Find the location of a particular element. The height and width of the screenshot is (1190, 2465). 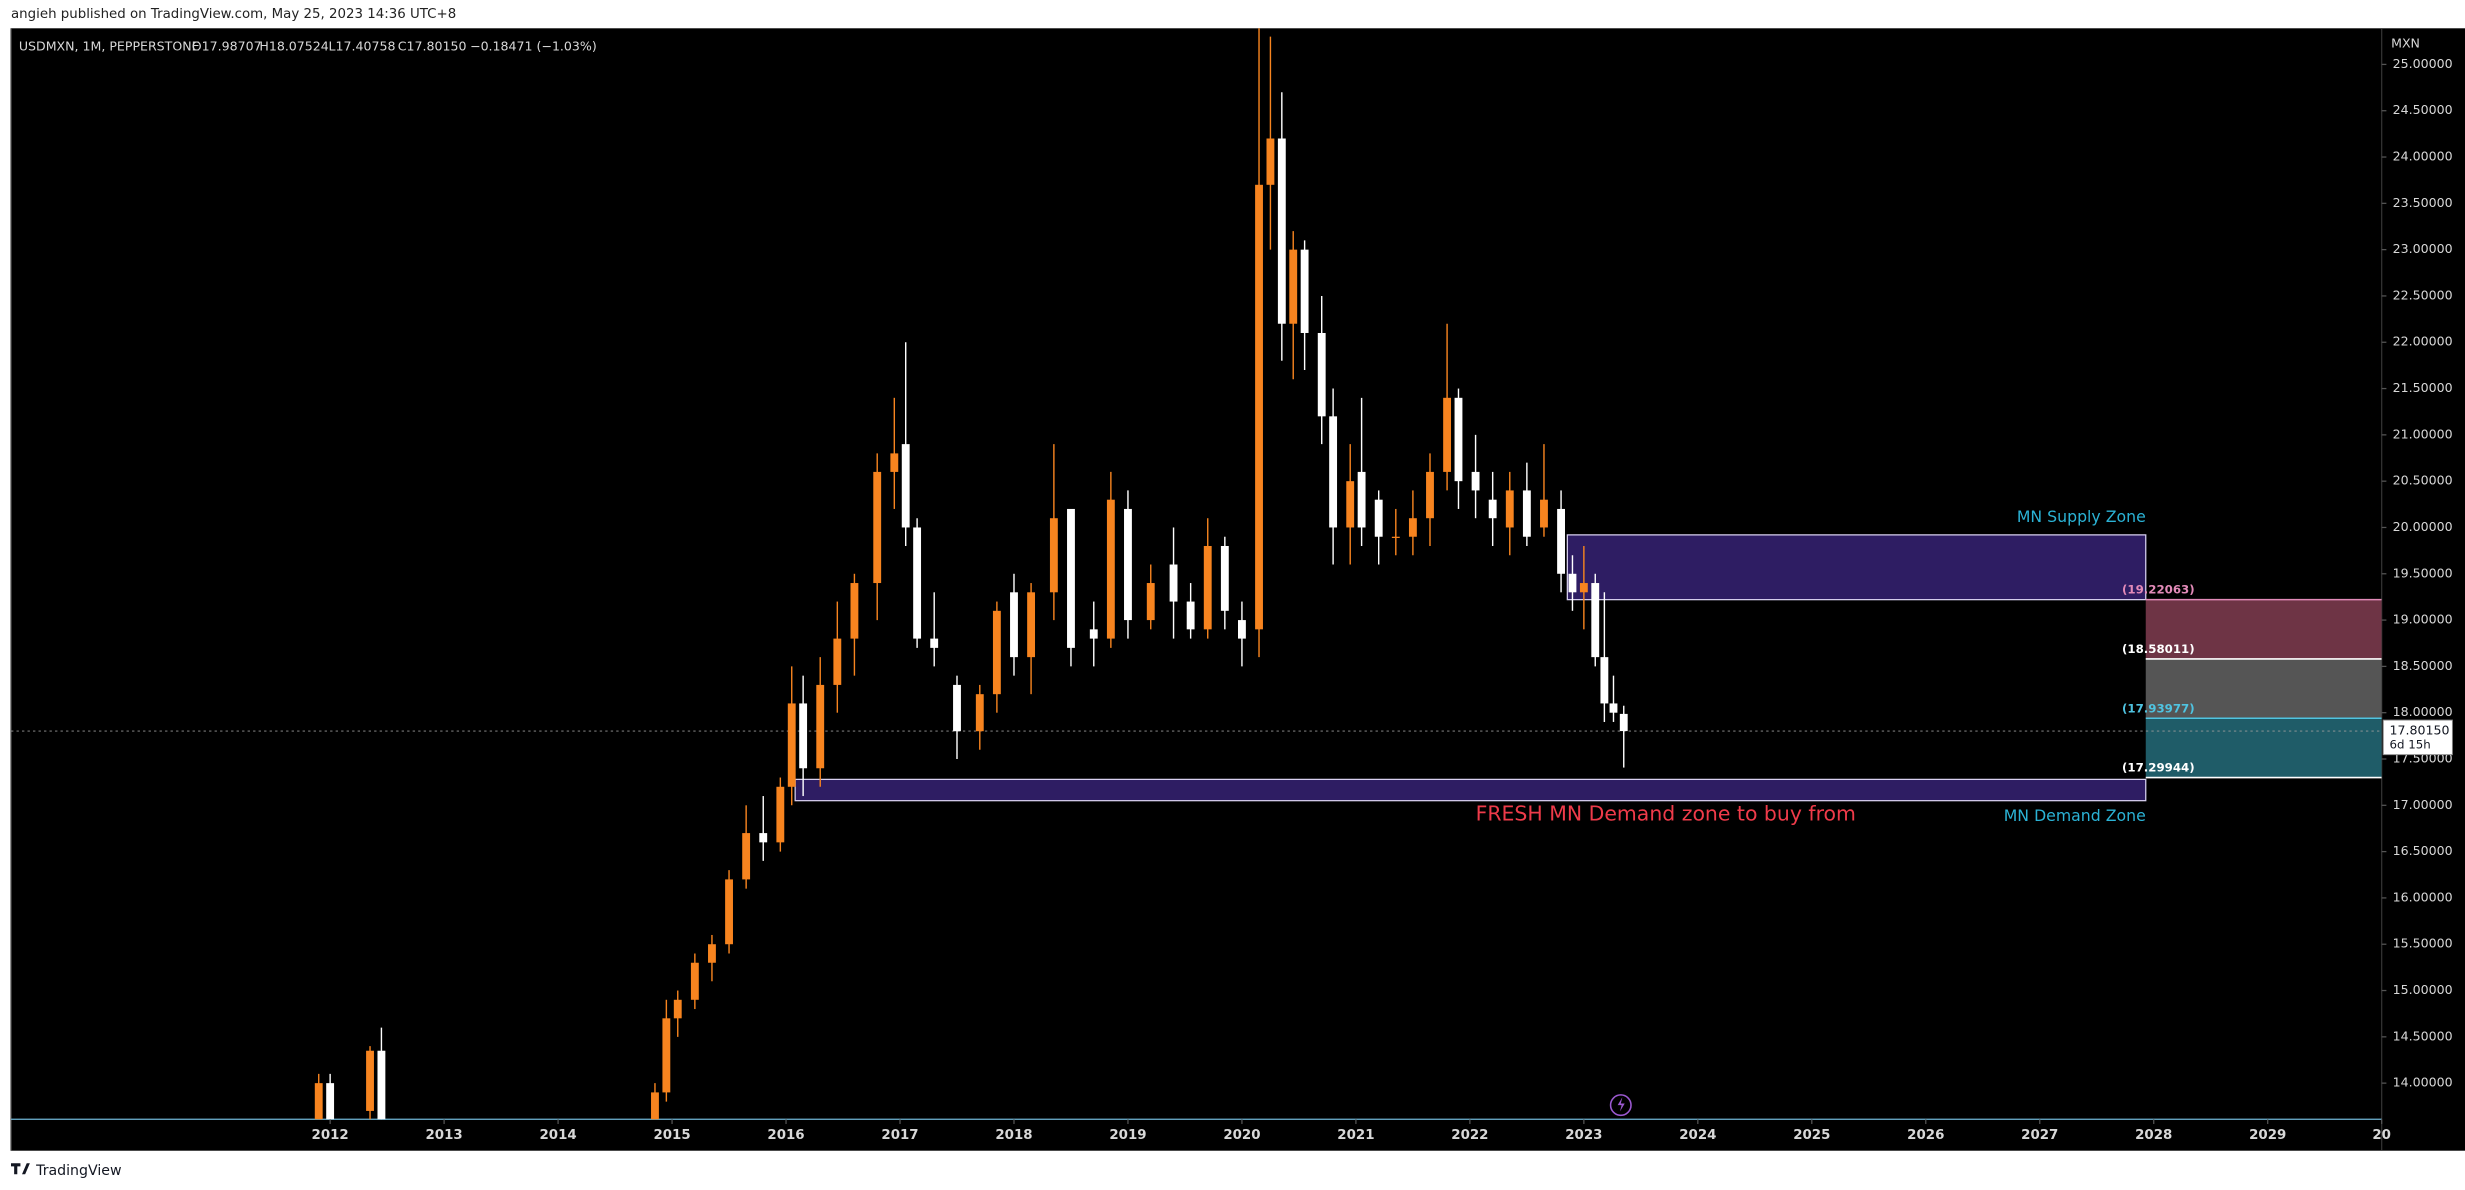

footer-logo is located at coordinates (20, 1169).